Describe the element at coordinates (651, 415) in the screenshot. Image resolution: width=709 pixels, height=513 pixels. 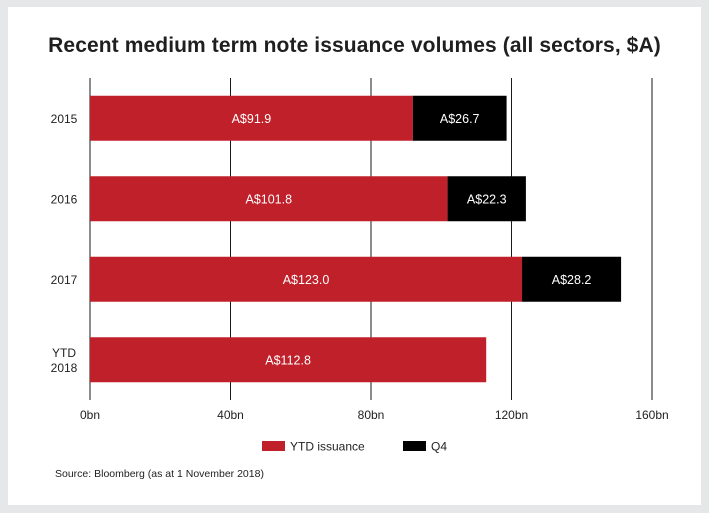
I see `x-tick-label: 160bn` at that location.